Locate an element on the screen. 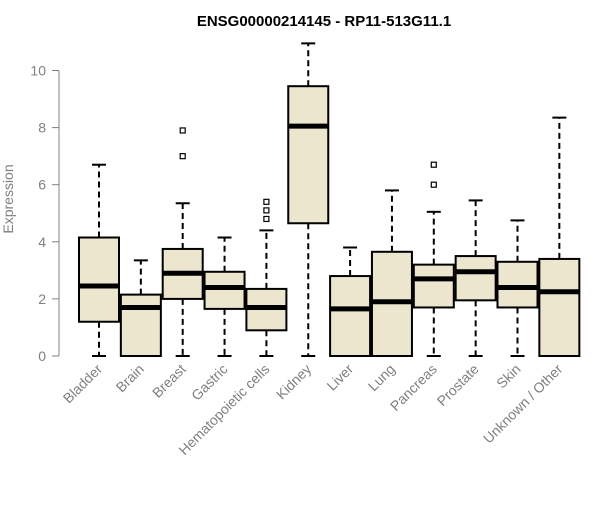  y-tick-label: 2 is located at coordinates (42, 299).